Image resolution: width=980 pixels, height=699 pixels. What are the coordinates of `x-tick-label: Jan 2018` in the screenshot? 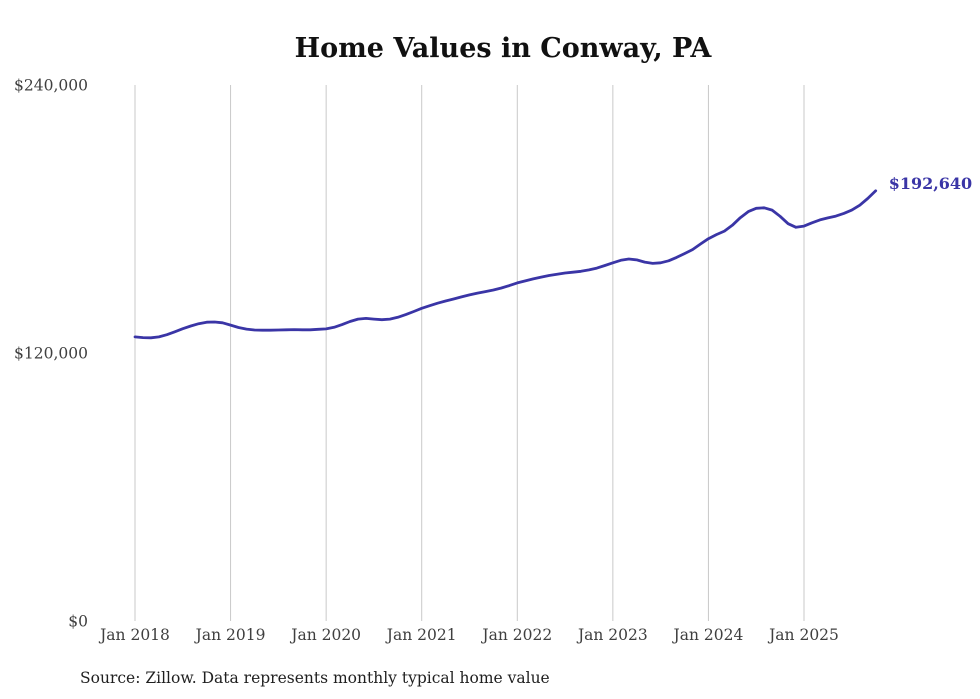 It's located at (134, 635).